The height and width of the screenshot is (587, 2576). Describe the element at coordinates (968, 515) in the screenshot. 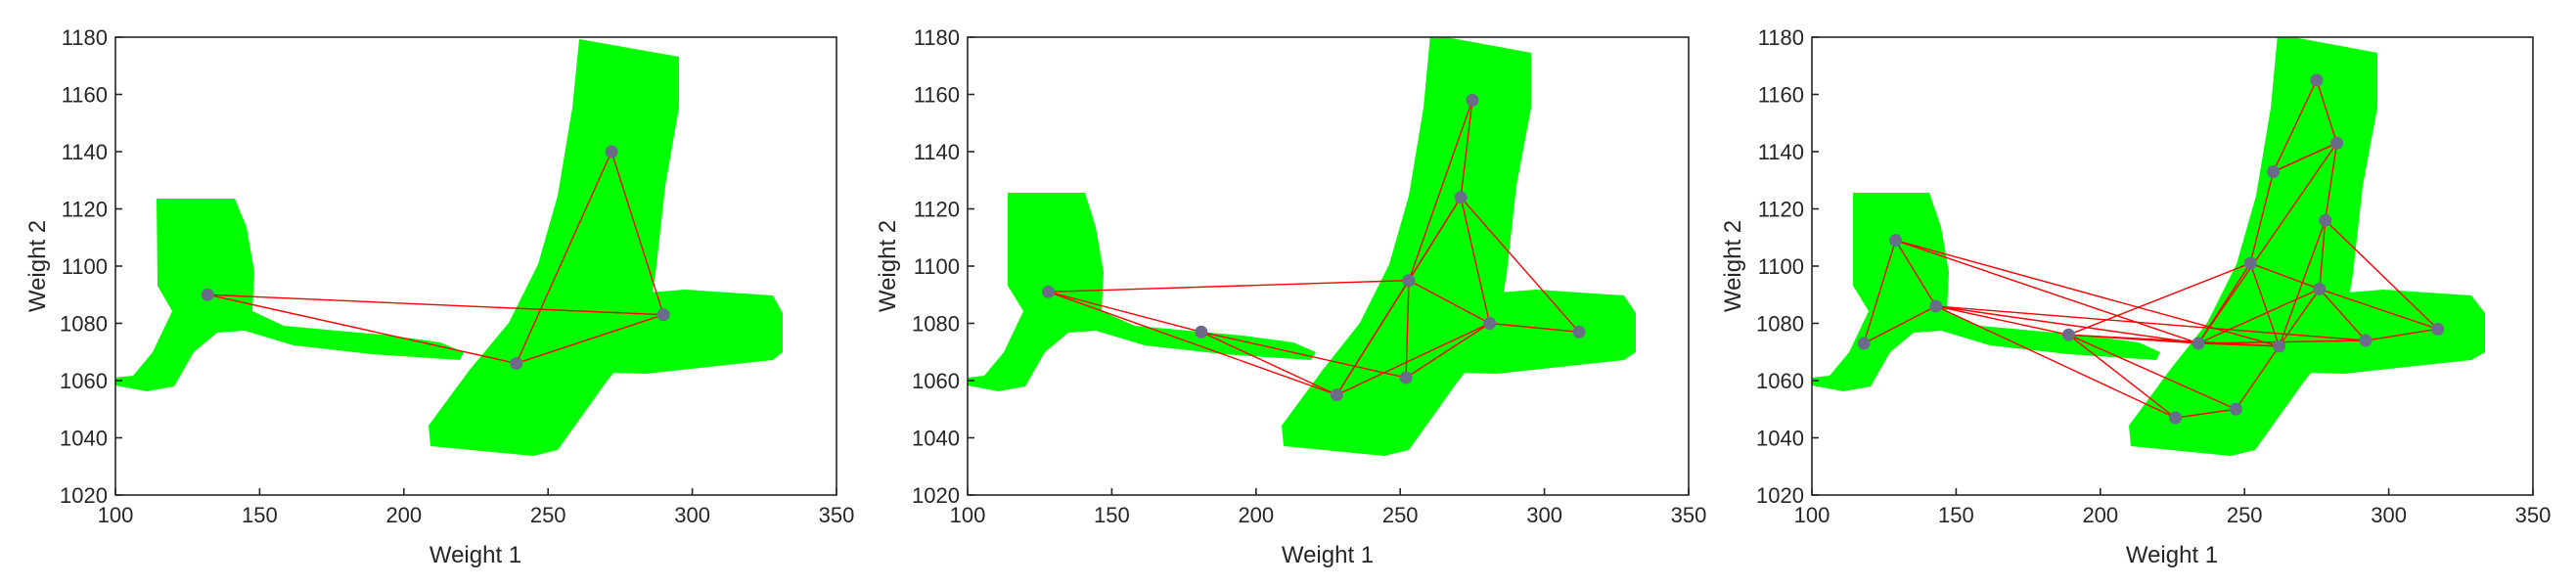

I see `x-tick-label: 100` at that location.